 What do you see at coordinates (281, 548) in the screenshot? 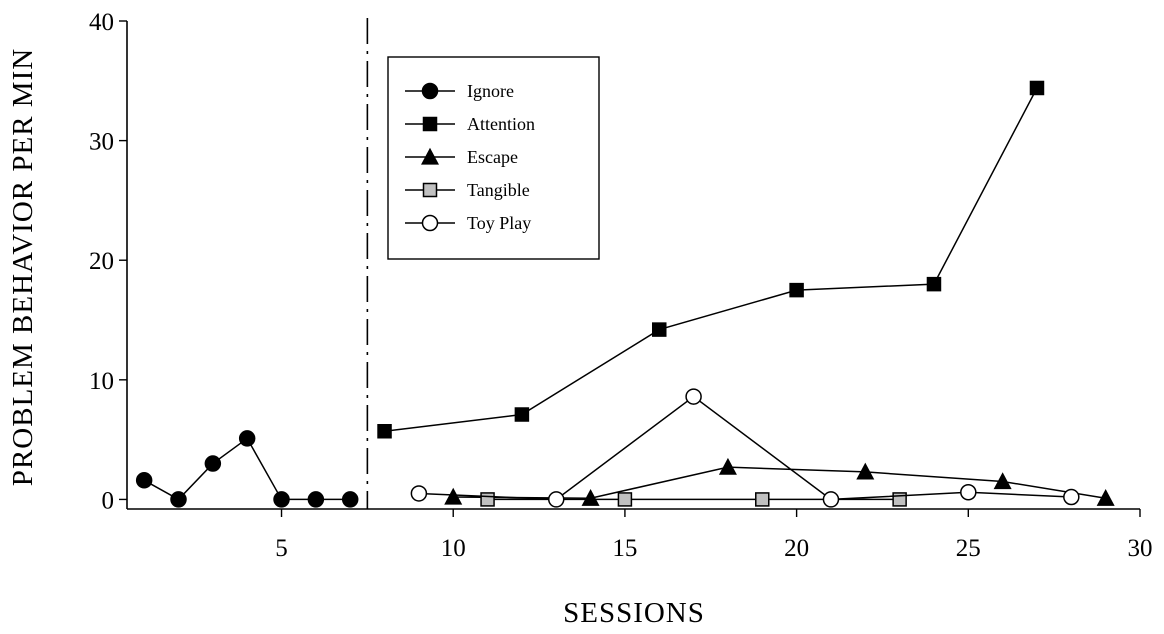
I see `x-tick-label: 5` at bounding box center [281, 548].